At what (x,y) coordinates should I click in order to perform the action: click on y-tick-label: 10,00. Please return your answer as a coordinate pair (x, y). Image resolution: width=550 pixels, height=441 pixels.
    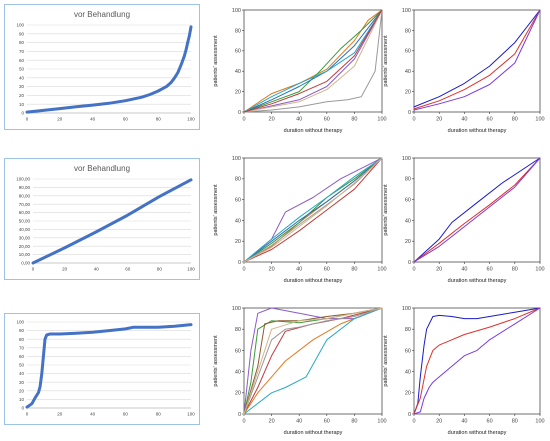
    Looking at the image, I should click on (25, 254).